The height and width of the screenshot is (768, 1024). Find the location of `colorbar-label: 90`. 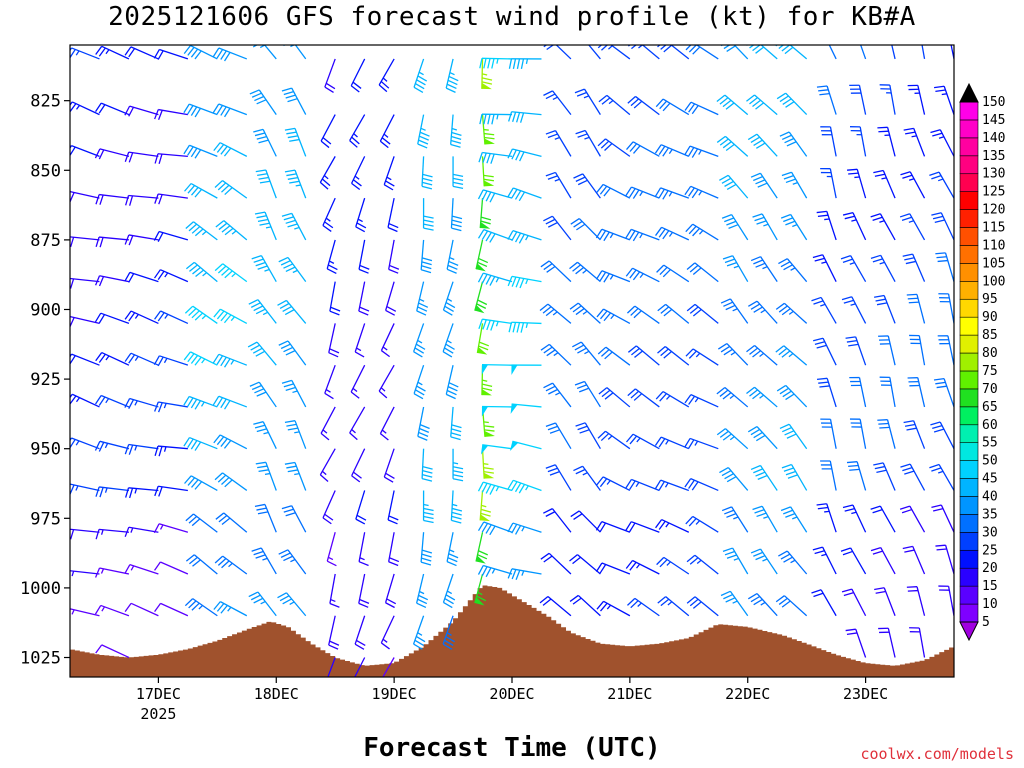

colorbar-label: 90 is located at coordinates (990, 317).